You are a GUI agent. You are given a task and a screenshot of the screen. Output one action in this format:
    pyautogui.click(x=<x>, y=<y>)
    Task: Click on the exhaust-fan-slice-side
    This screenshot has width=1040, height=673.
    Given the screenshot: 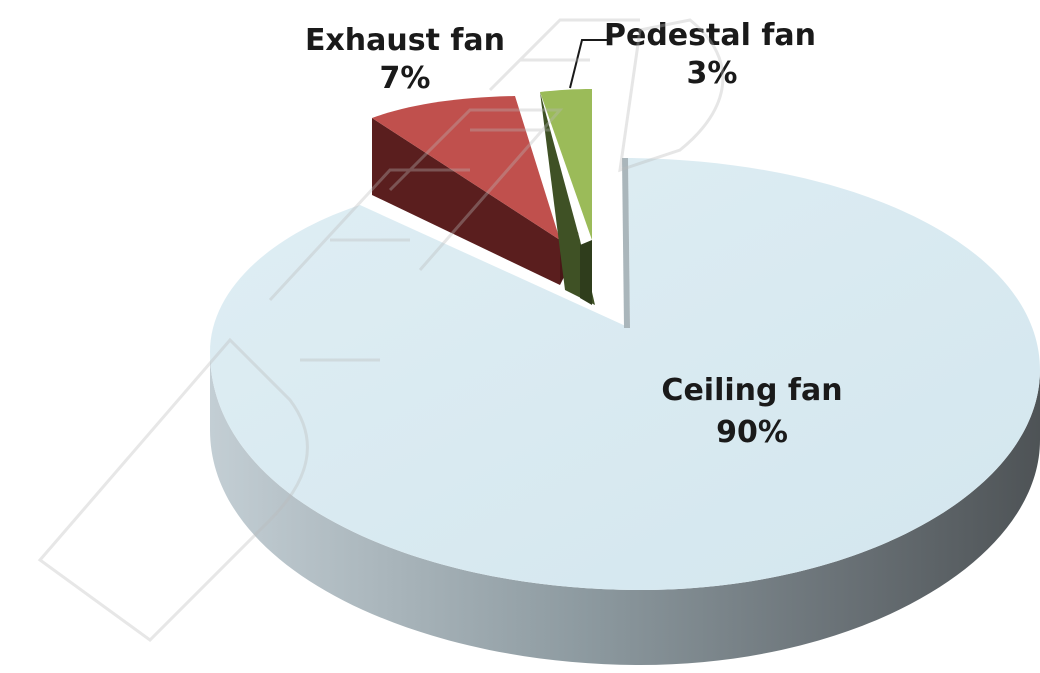 What is the action you would take?
    pyautogui.click(x=466, y=201)
    